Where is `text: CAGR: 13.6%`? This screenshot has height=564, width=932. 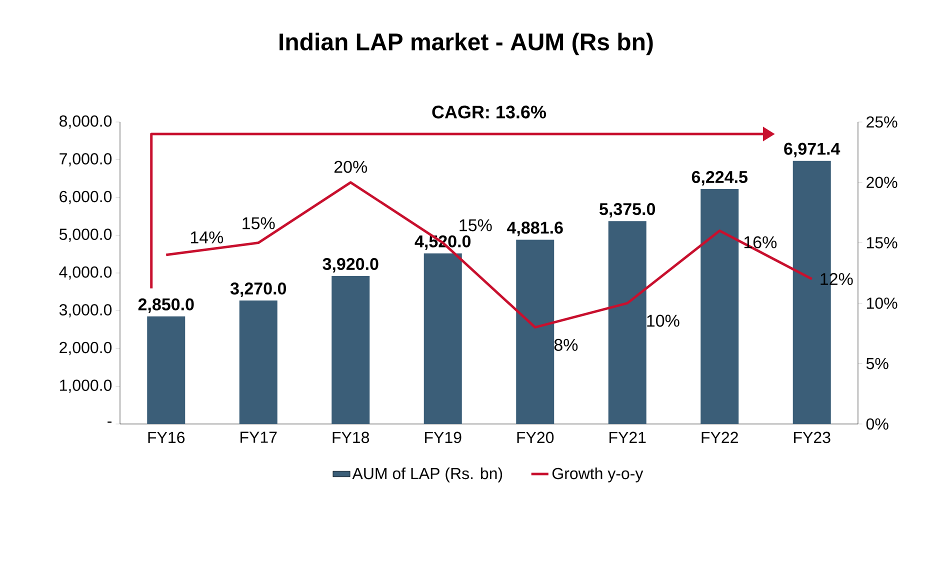 text: CAGR: 13.6% is located at coordinates (489, 112).